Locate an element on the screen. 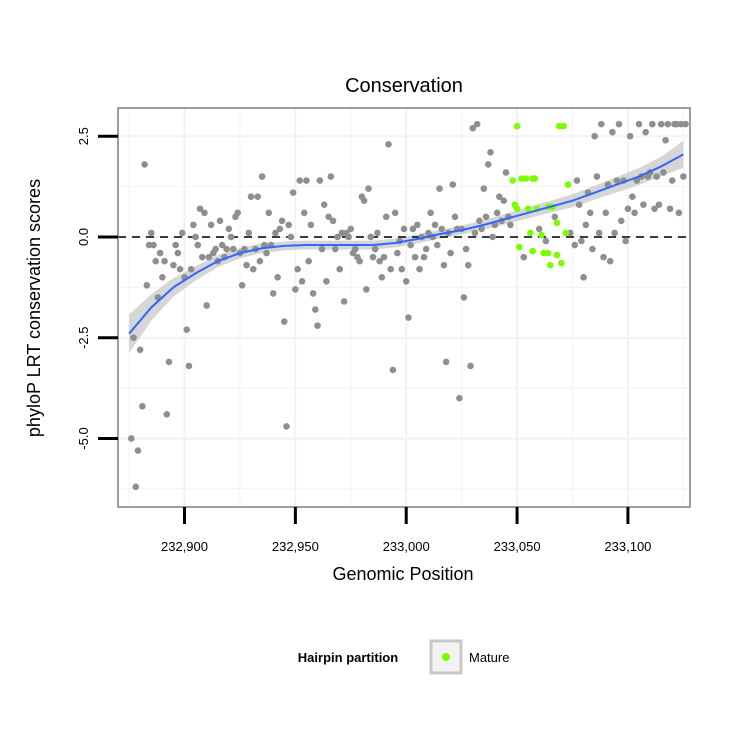 This screenshot has width=750, height=750. chart-title: Conservation is located at coordinates (404, 86).